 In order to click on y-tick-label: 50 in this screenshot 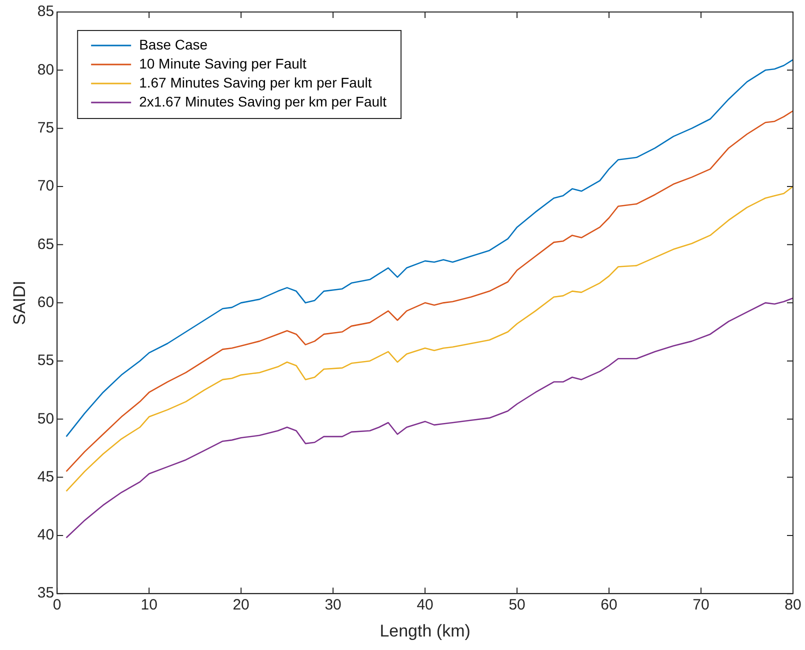, I will do `click(45, 419)`.